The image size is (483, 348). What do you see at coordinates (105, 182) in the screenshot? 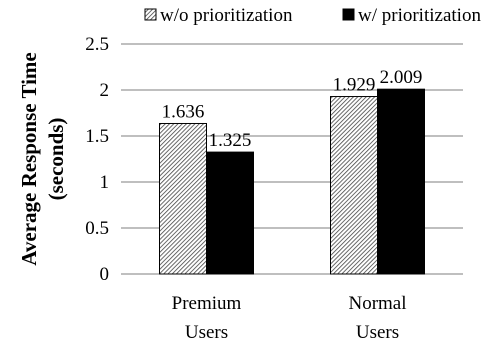
I see `y-tick-label: 1` at bounding box center [105, 182].